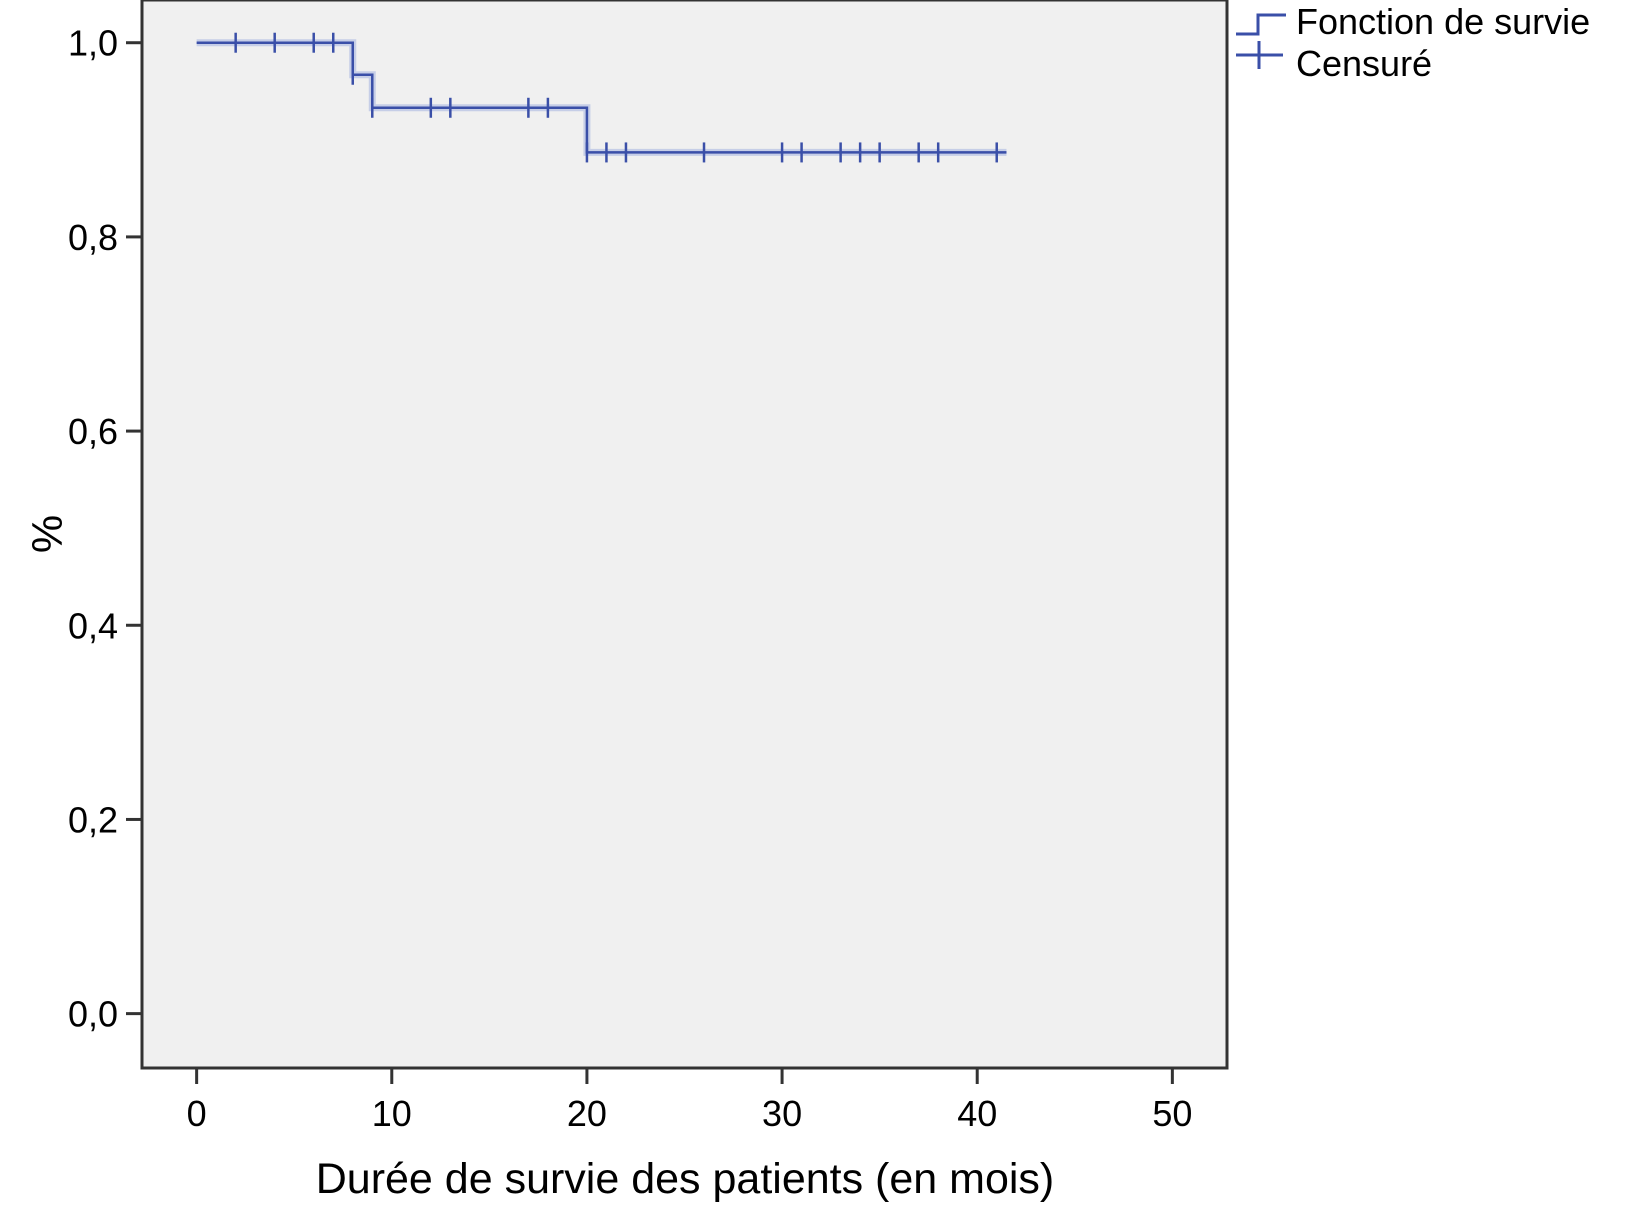  Describe the element at coordinates (93, 237) in the screenshot. I see `y-tick-label: 0,8` at that location.